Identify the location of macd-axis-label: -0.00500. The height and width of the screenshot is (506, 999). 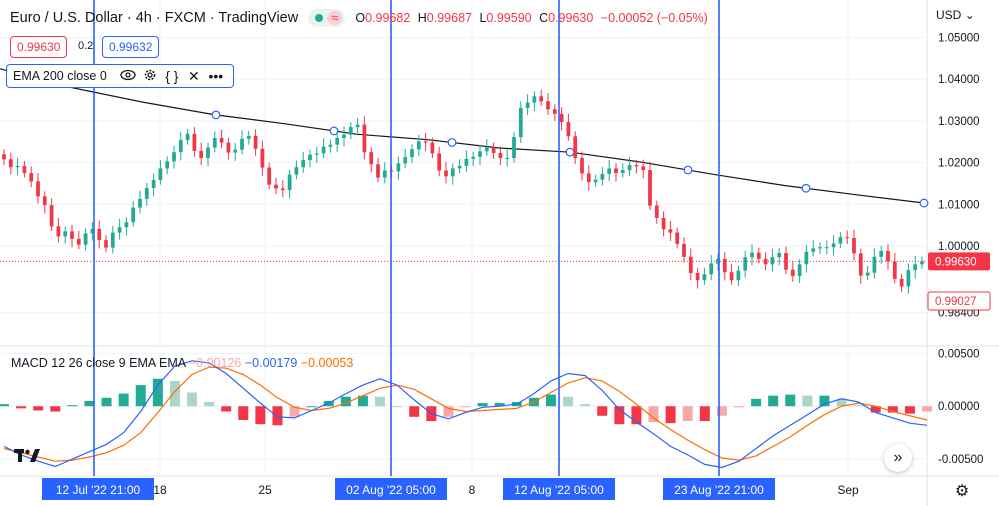
(960, 460).